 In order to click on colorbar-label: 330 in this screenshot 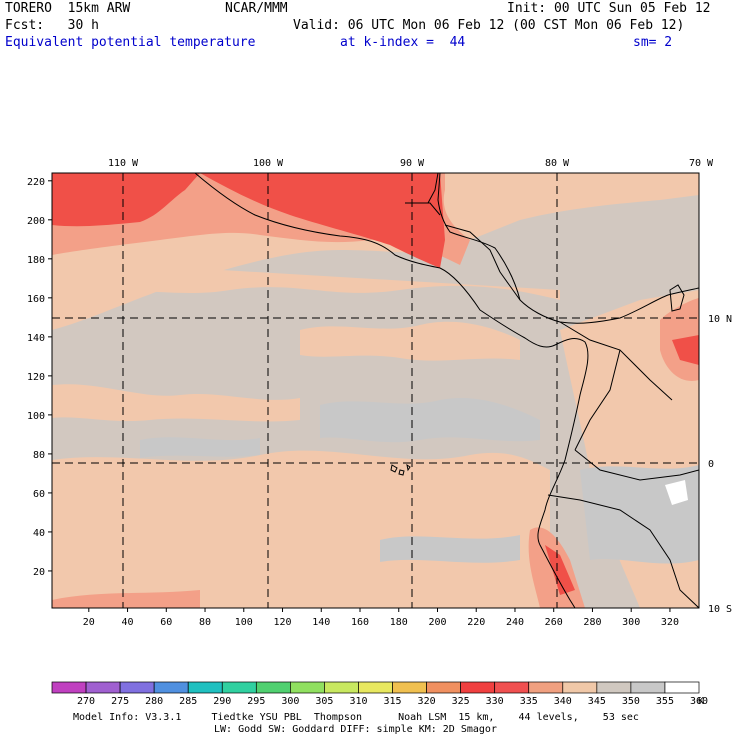, I will do `click(494, 701)`.